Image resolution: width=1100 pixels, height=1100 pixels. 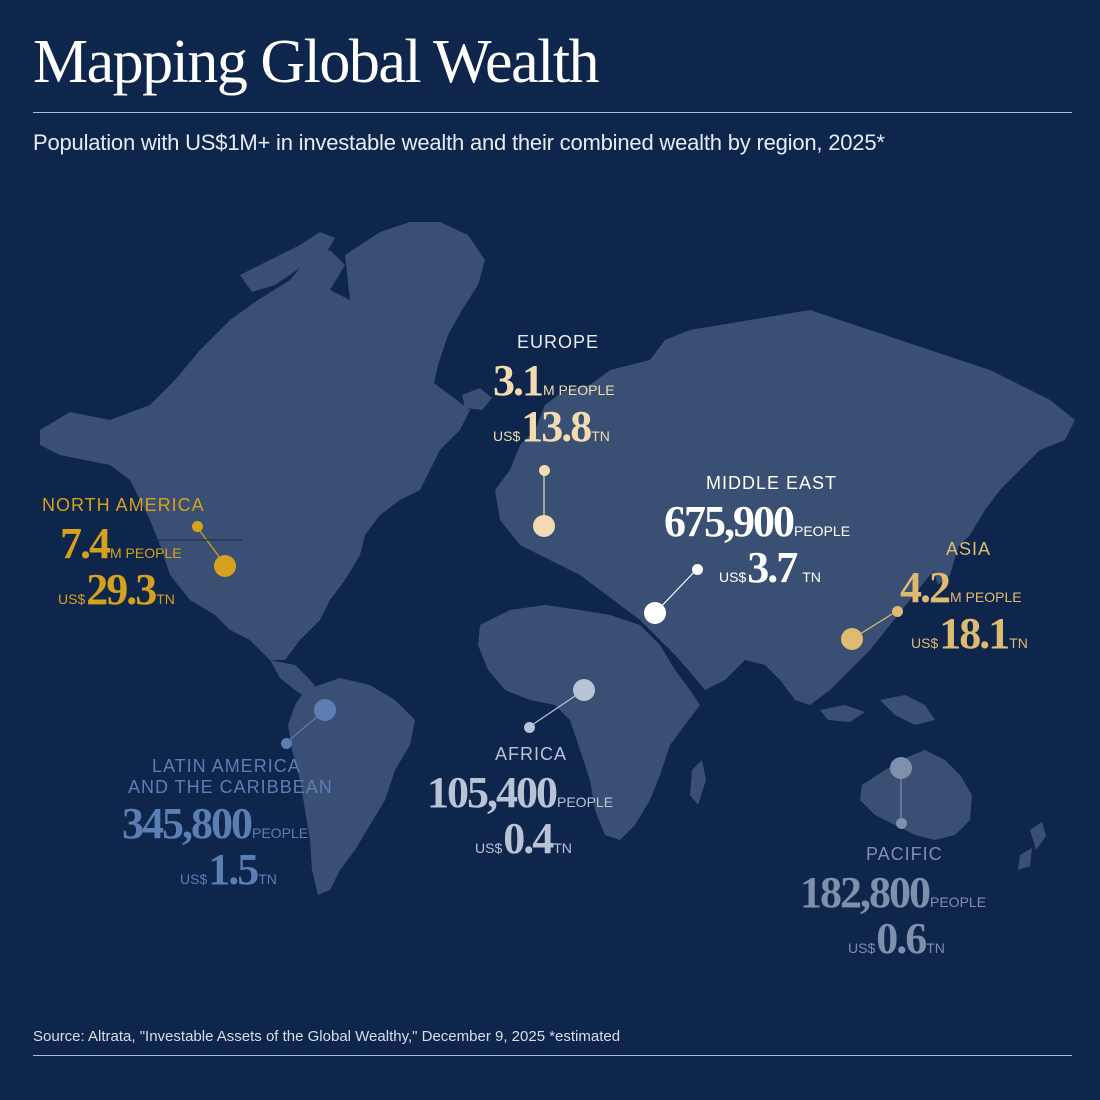 I want to click on middle-east-callout: MIDDLE EAST 675,900PEOPLE US$3.7 TN, so click(x=757, y=531).